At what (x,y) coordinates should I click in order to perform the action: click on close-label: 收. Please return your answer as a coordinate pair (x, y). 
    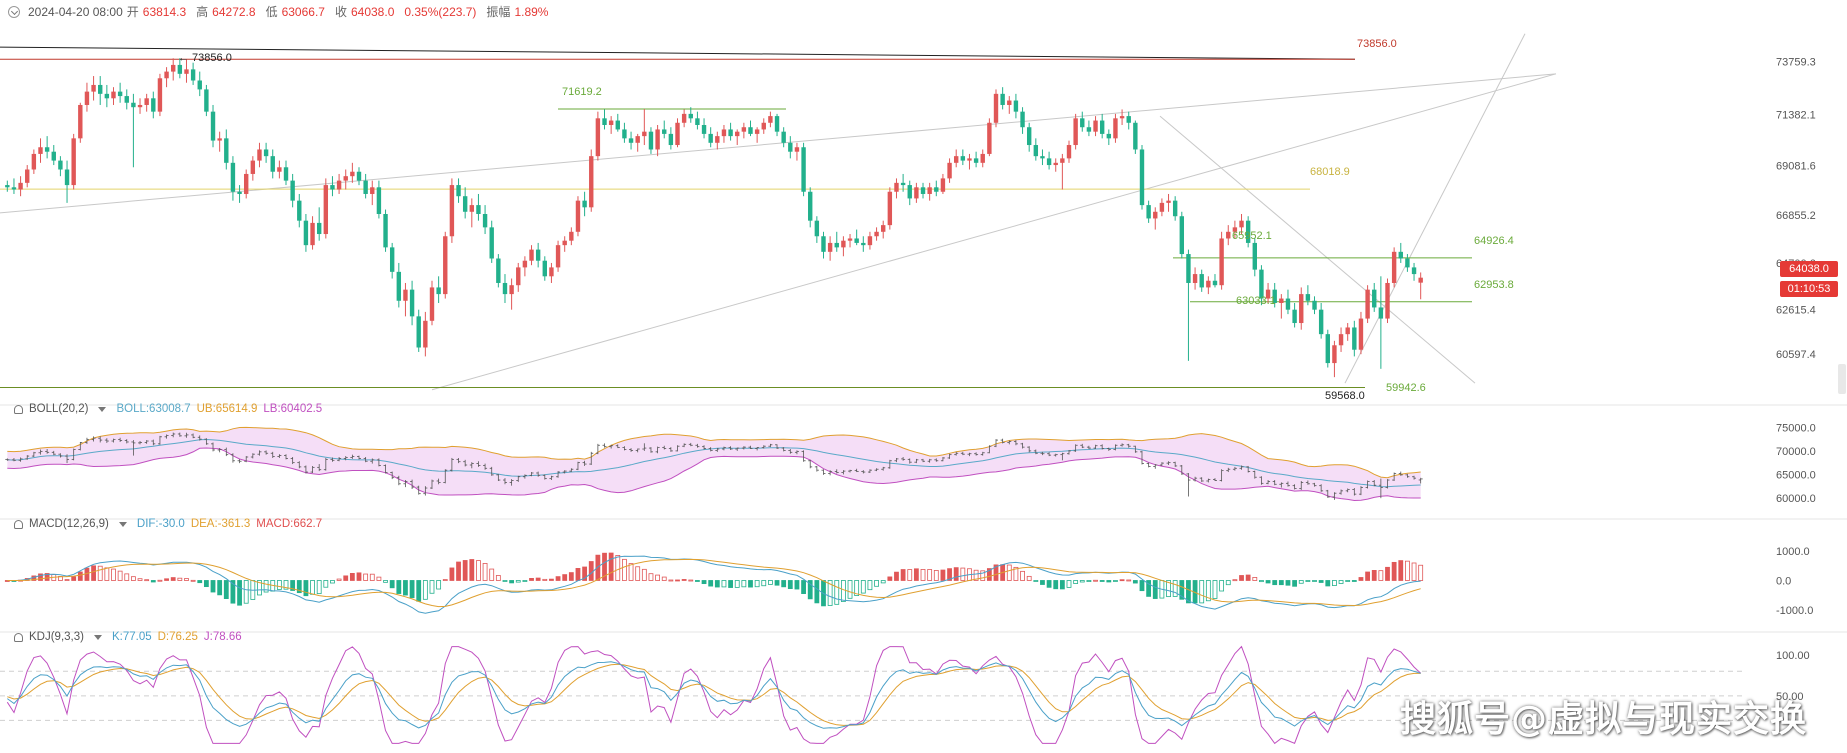
    Looking at the image, I should click on (340, 12).